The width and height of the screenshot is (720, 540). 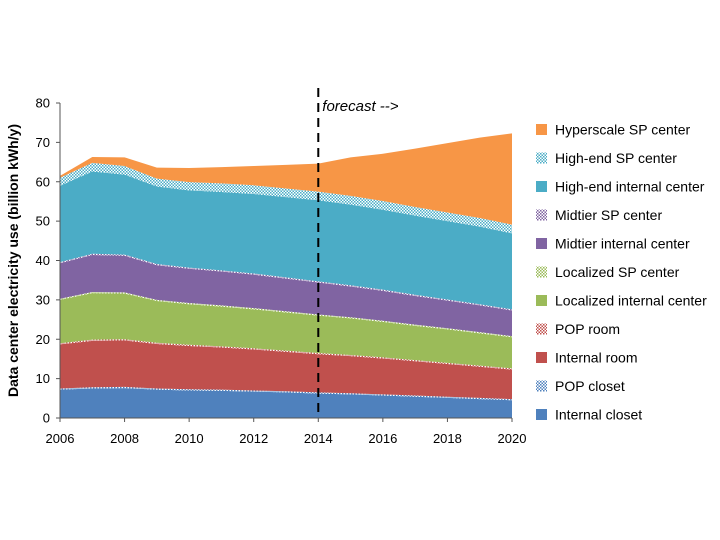 I want to click on legend-item-internal-closet: Internal closet, so click(x=589, y=415).